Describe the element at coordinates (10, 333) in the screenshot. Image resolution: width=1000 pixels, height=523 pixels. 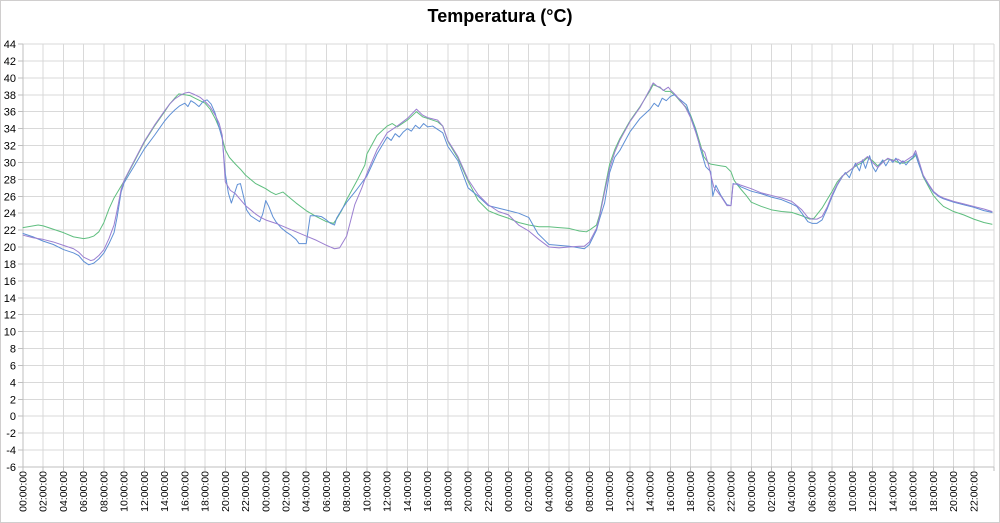
I see `y-axis-tick-label: 10` at that location.